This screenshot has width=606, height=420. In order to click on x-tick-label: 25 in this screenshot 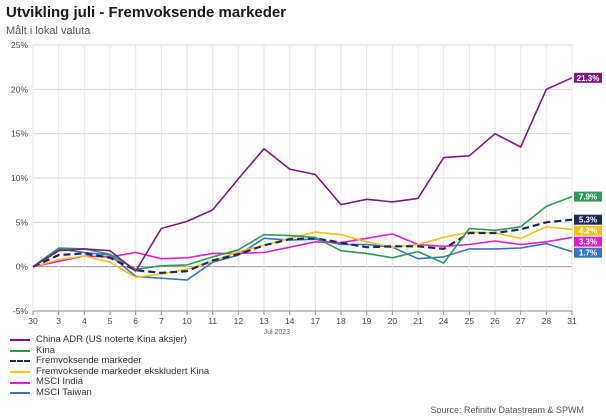, I will do `click(470, 321)`.